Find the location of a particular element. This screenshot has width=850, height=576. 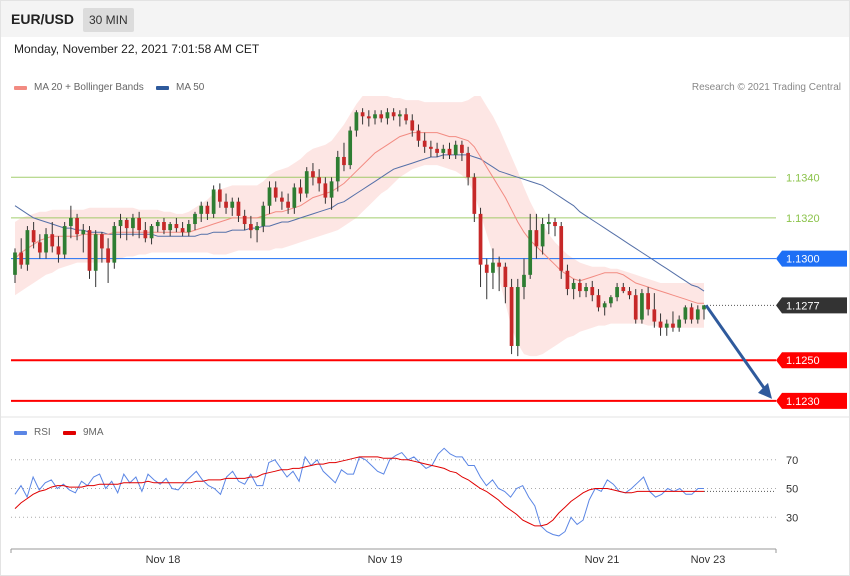

level-tag-1.1250 is located at coordinates (811, 360).